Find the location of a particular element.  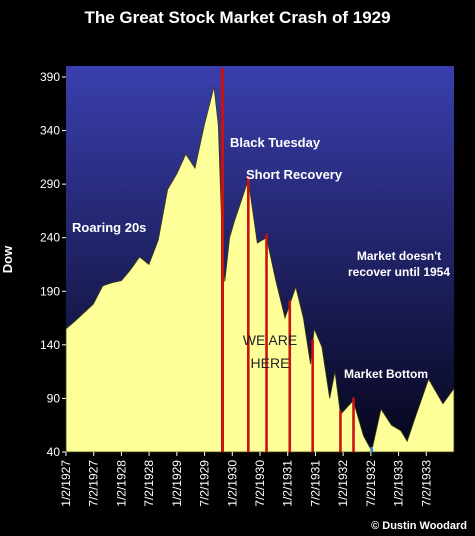

annotation-short-recovery: Short Recovery is located at coordinates (294, 174).